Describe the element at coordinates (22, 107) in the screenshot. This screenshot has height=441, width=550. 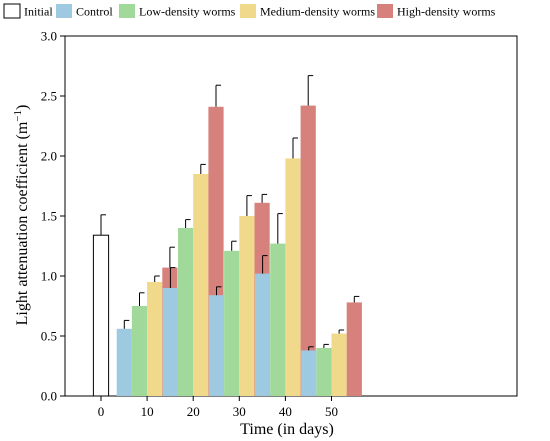
I see `y-axis-title-close: )` at that location.